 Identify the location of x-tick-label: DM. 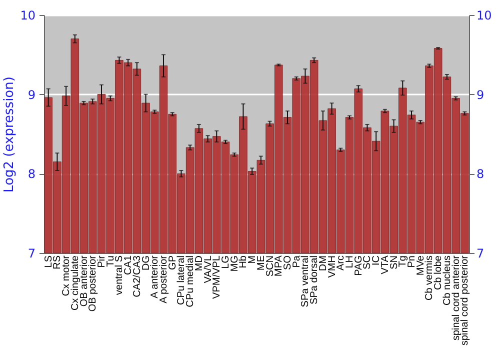
(323, 264).